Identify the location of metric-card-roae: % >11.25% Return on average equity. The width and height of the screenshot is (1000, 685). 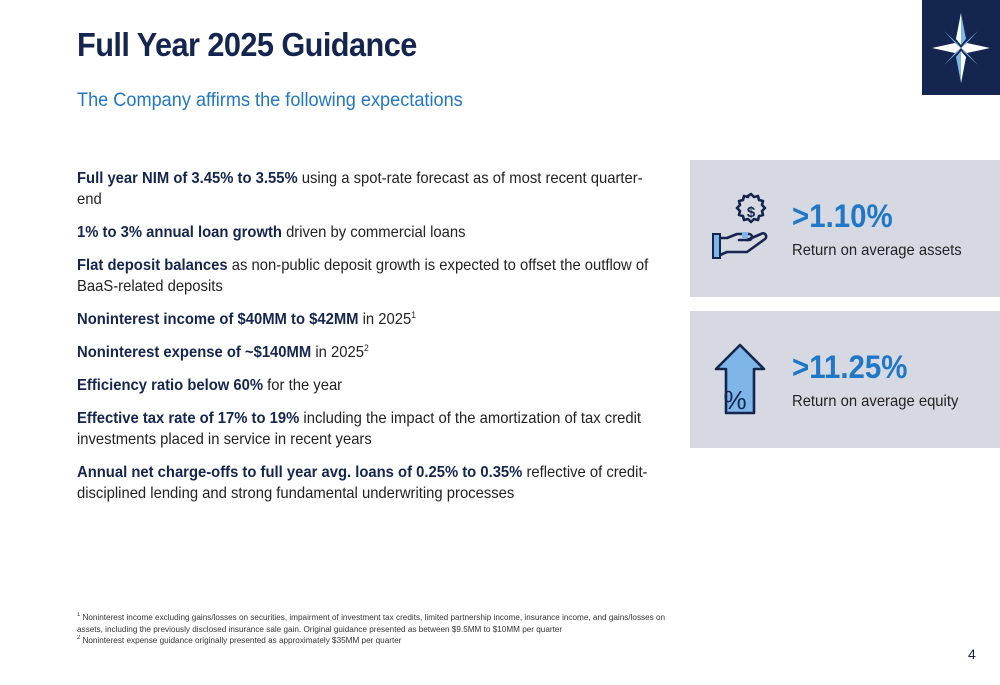
(845, 379).